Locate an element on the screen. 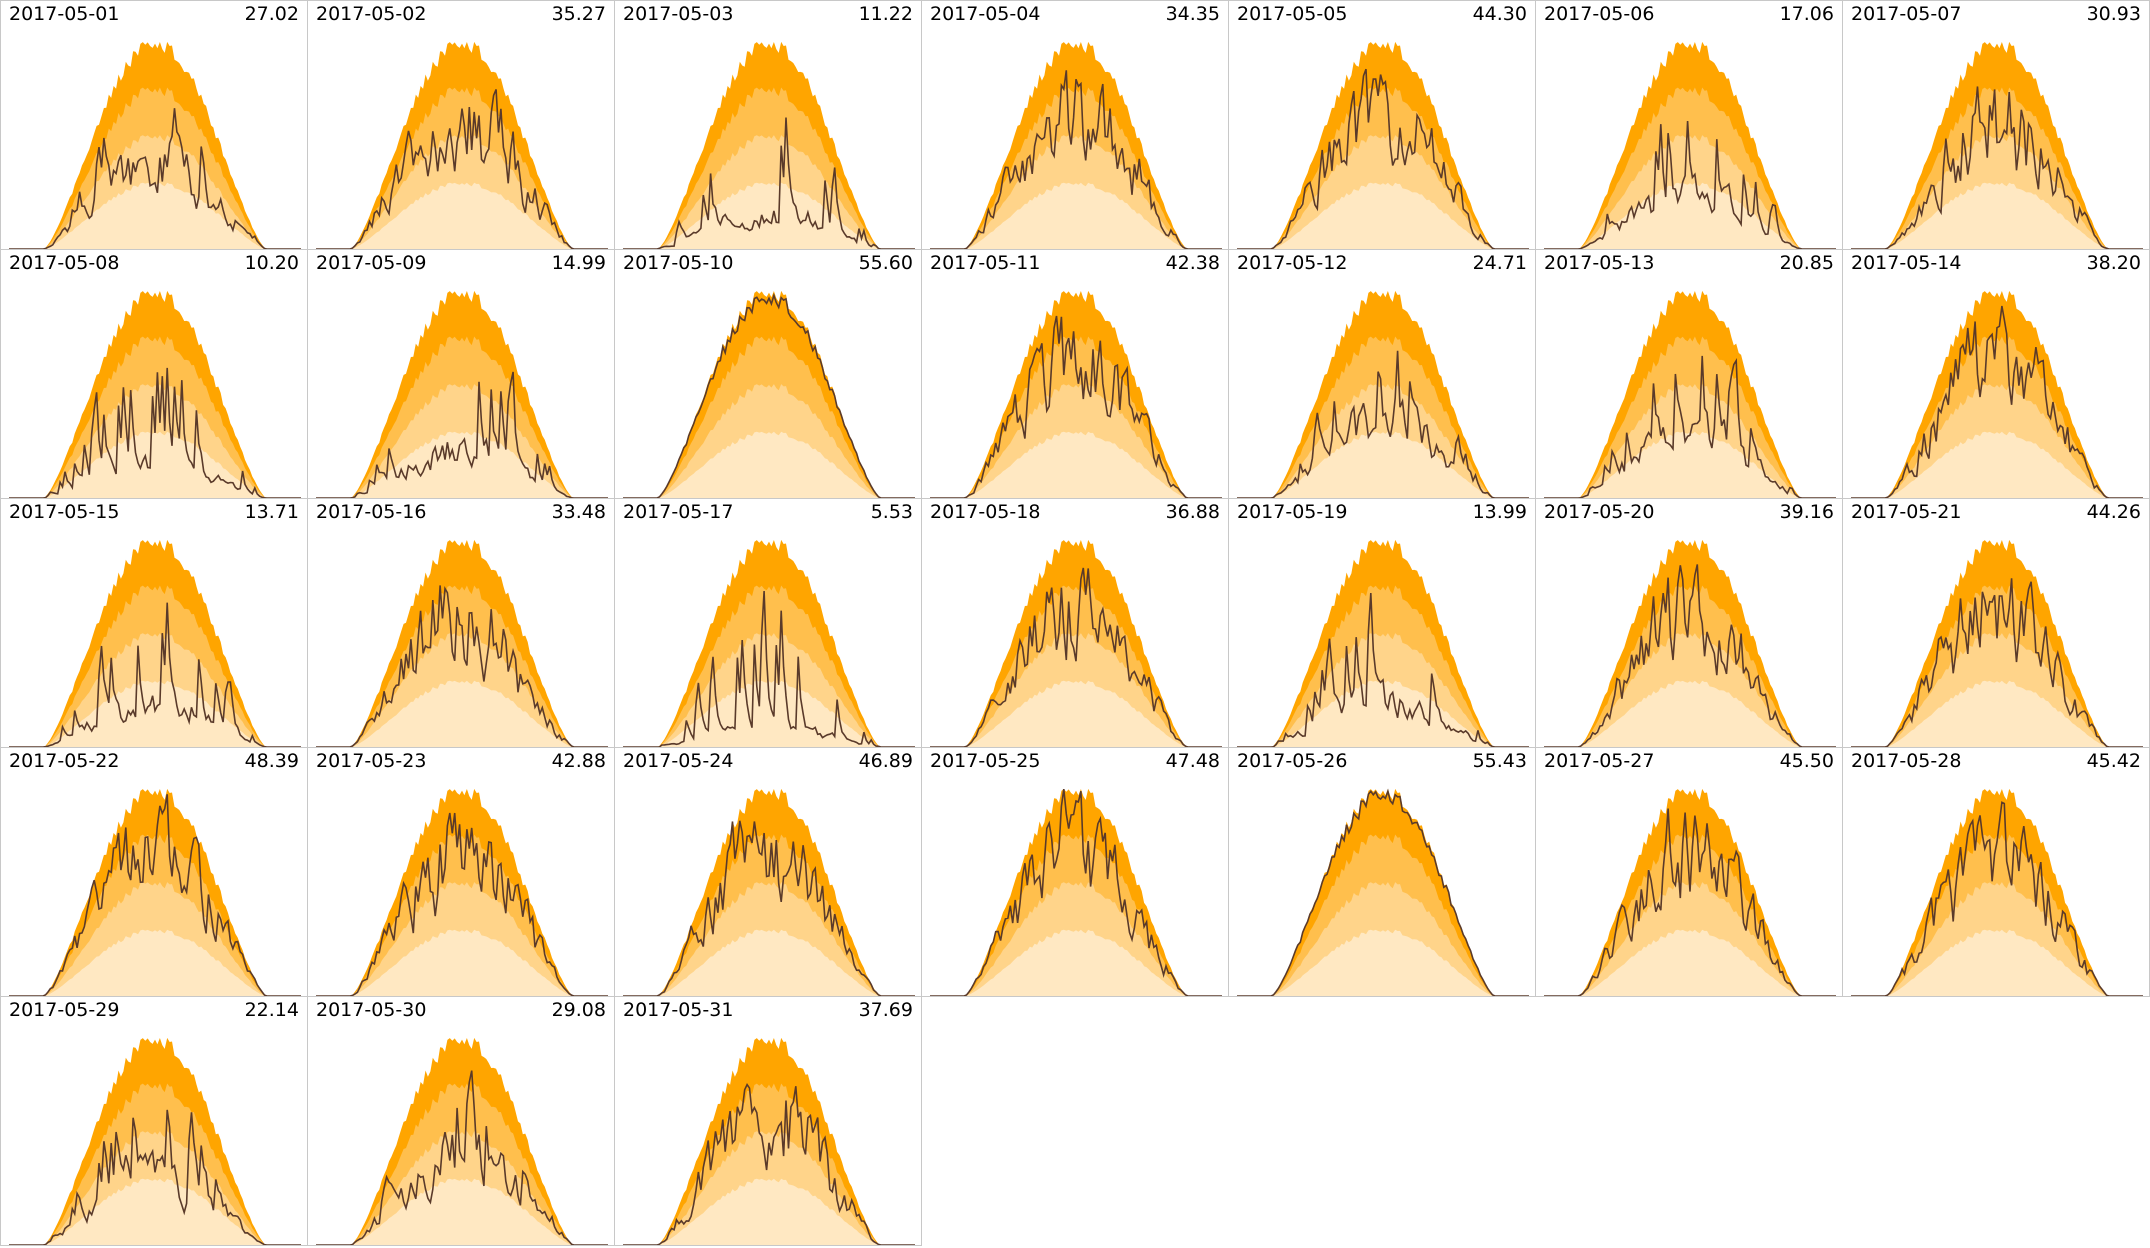 This screenshot has height=1248, width=2150. day-panel: 2017-05-04 34.35 is located at coordinates (1075, 125).